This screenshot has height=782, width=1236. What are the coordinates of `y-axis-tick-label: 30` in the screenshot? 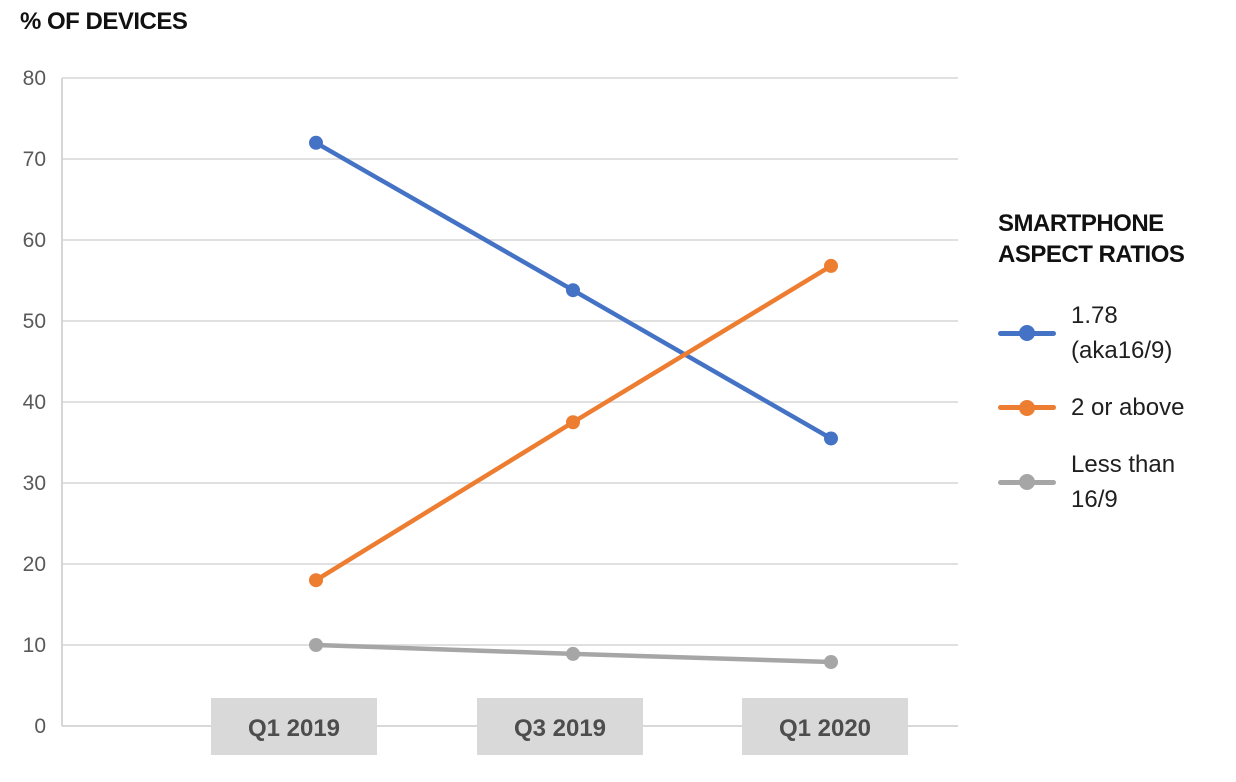 It's located at (34, 483).